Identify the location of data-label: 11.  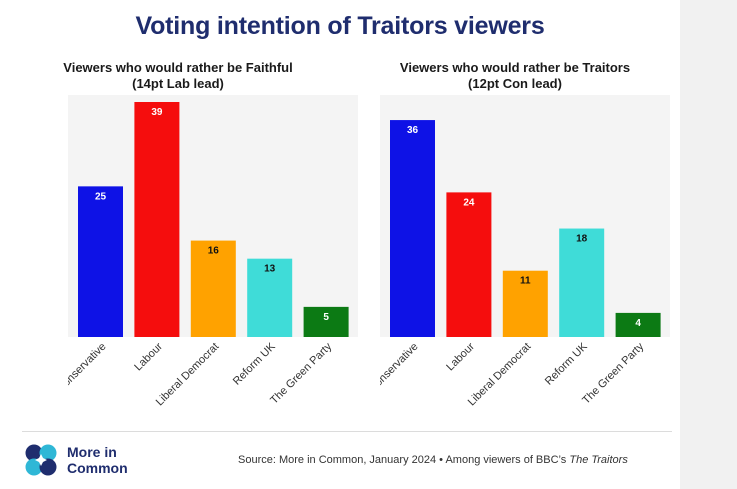
(525, 281).